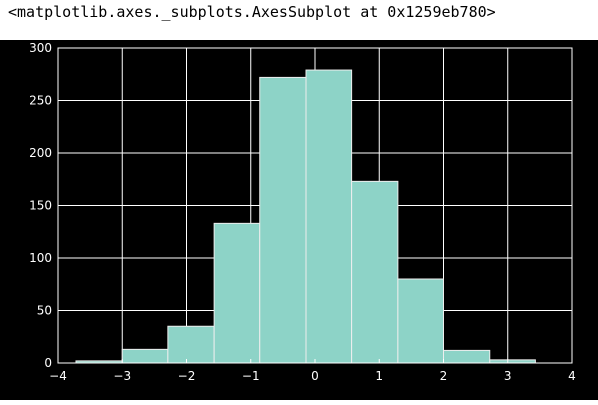  I want to click on x-tick-label: 4, so click(572, 376).